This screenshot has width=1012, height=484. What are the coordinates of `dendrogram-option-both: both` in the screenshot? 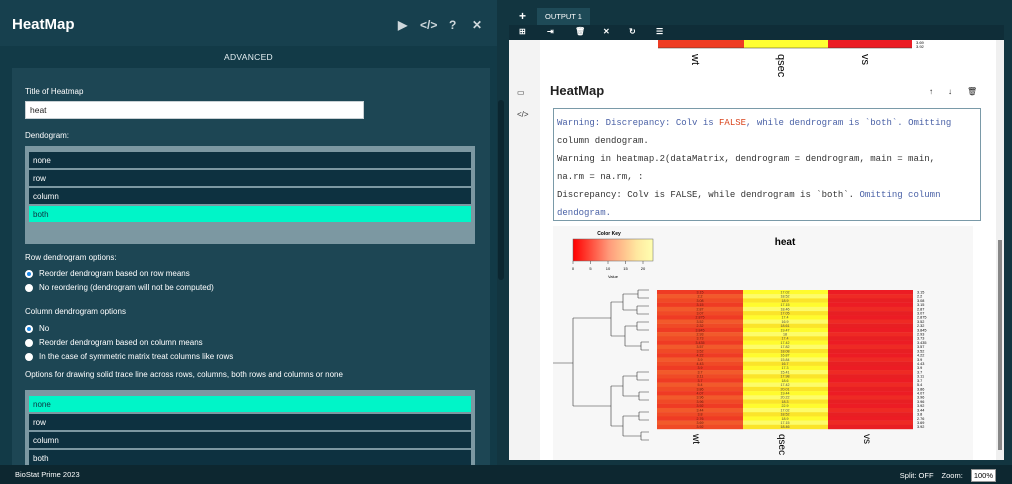 It's located at (250, 214).